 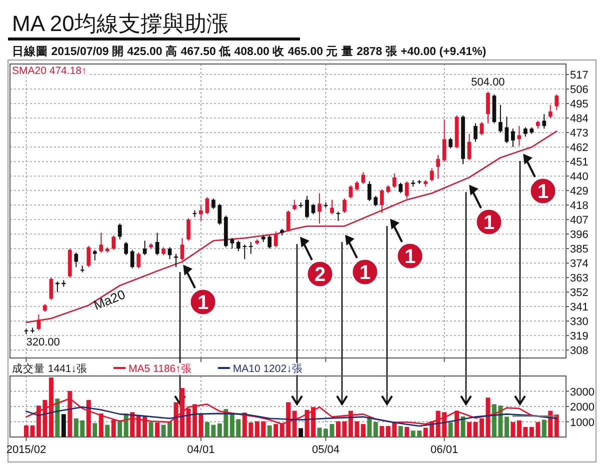 I want to click on annotation: 320.00, so click(x=43, y=342).